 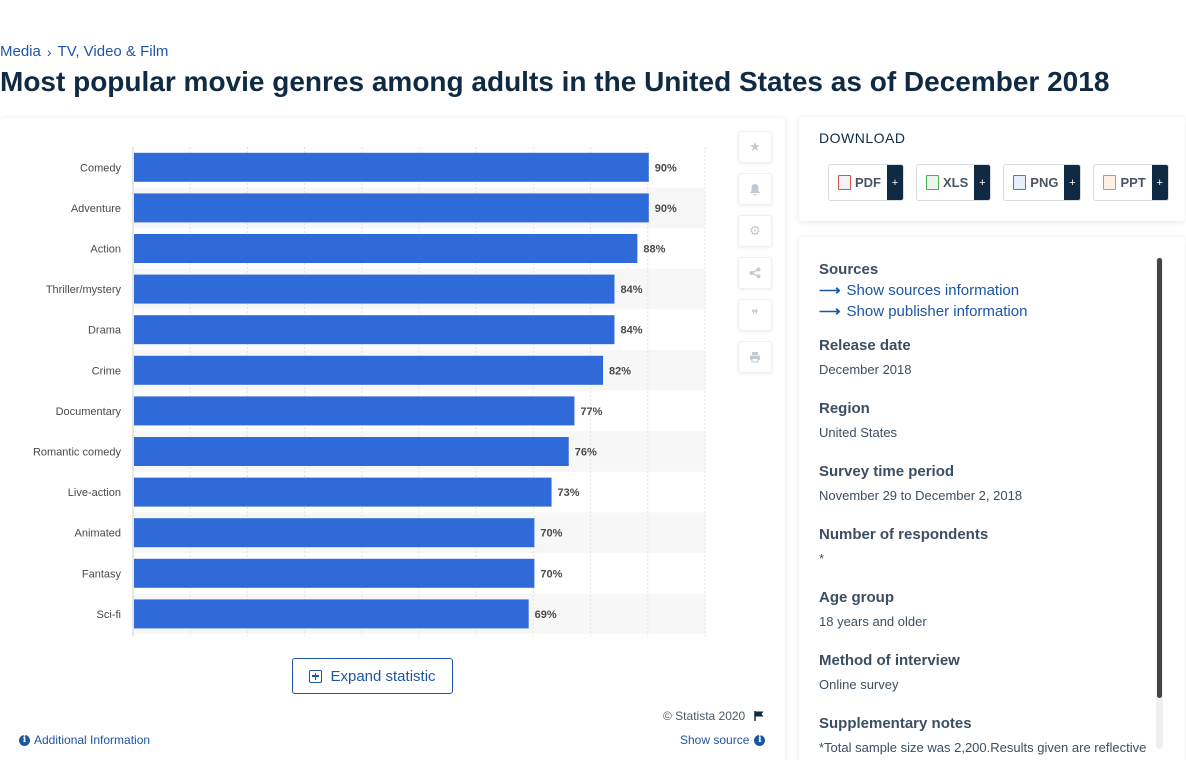 I want to click on download-pdf-label: PDF, so click(x=868, y=182).